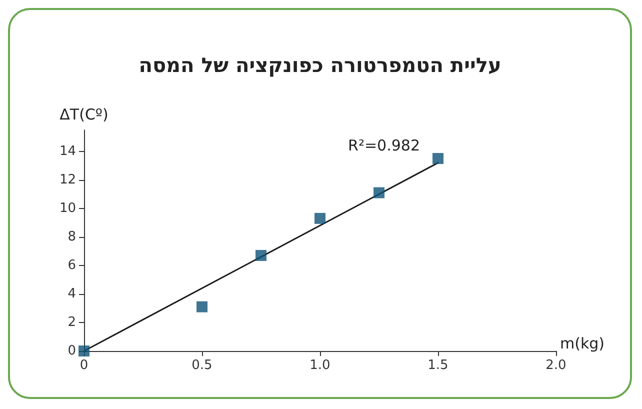 The width and height of the screenshot is (642, 409). Describe the element at coordinates (72, 294) in the screenshot. I see `y-tick-label: 4` at that location.